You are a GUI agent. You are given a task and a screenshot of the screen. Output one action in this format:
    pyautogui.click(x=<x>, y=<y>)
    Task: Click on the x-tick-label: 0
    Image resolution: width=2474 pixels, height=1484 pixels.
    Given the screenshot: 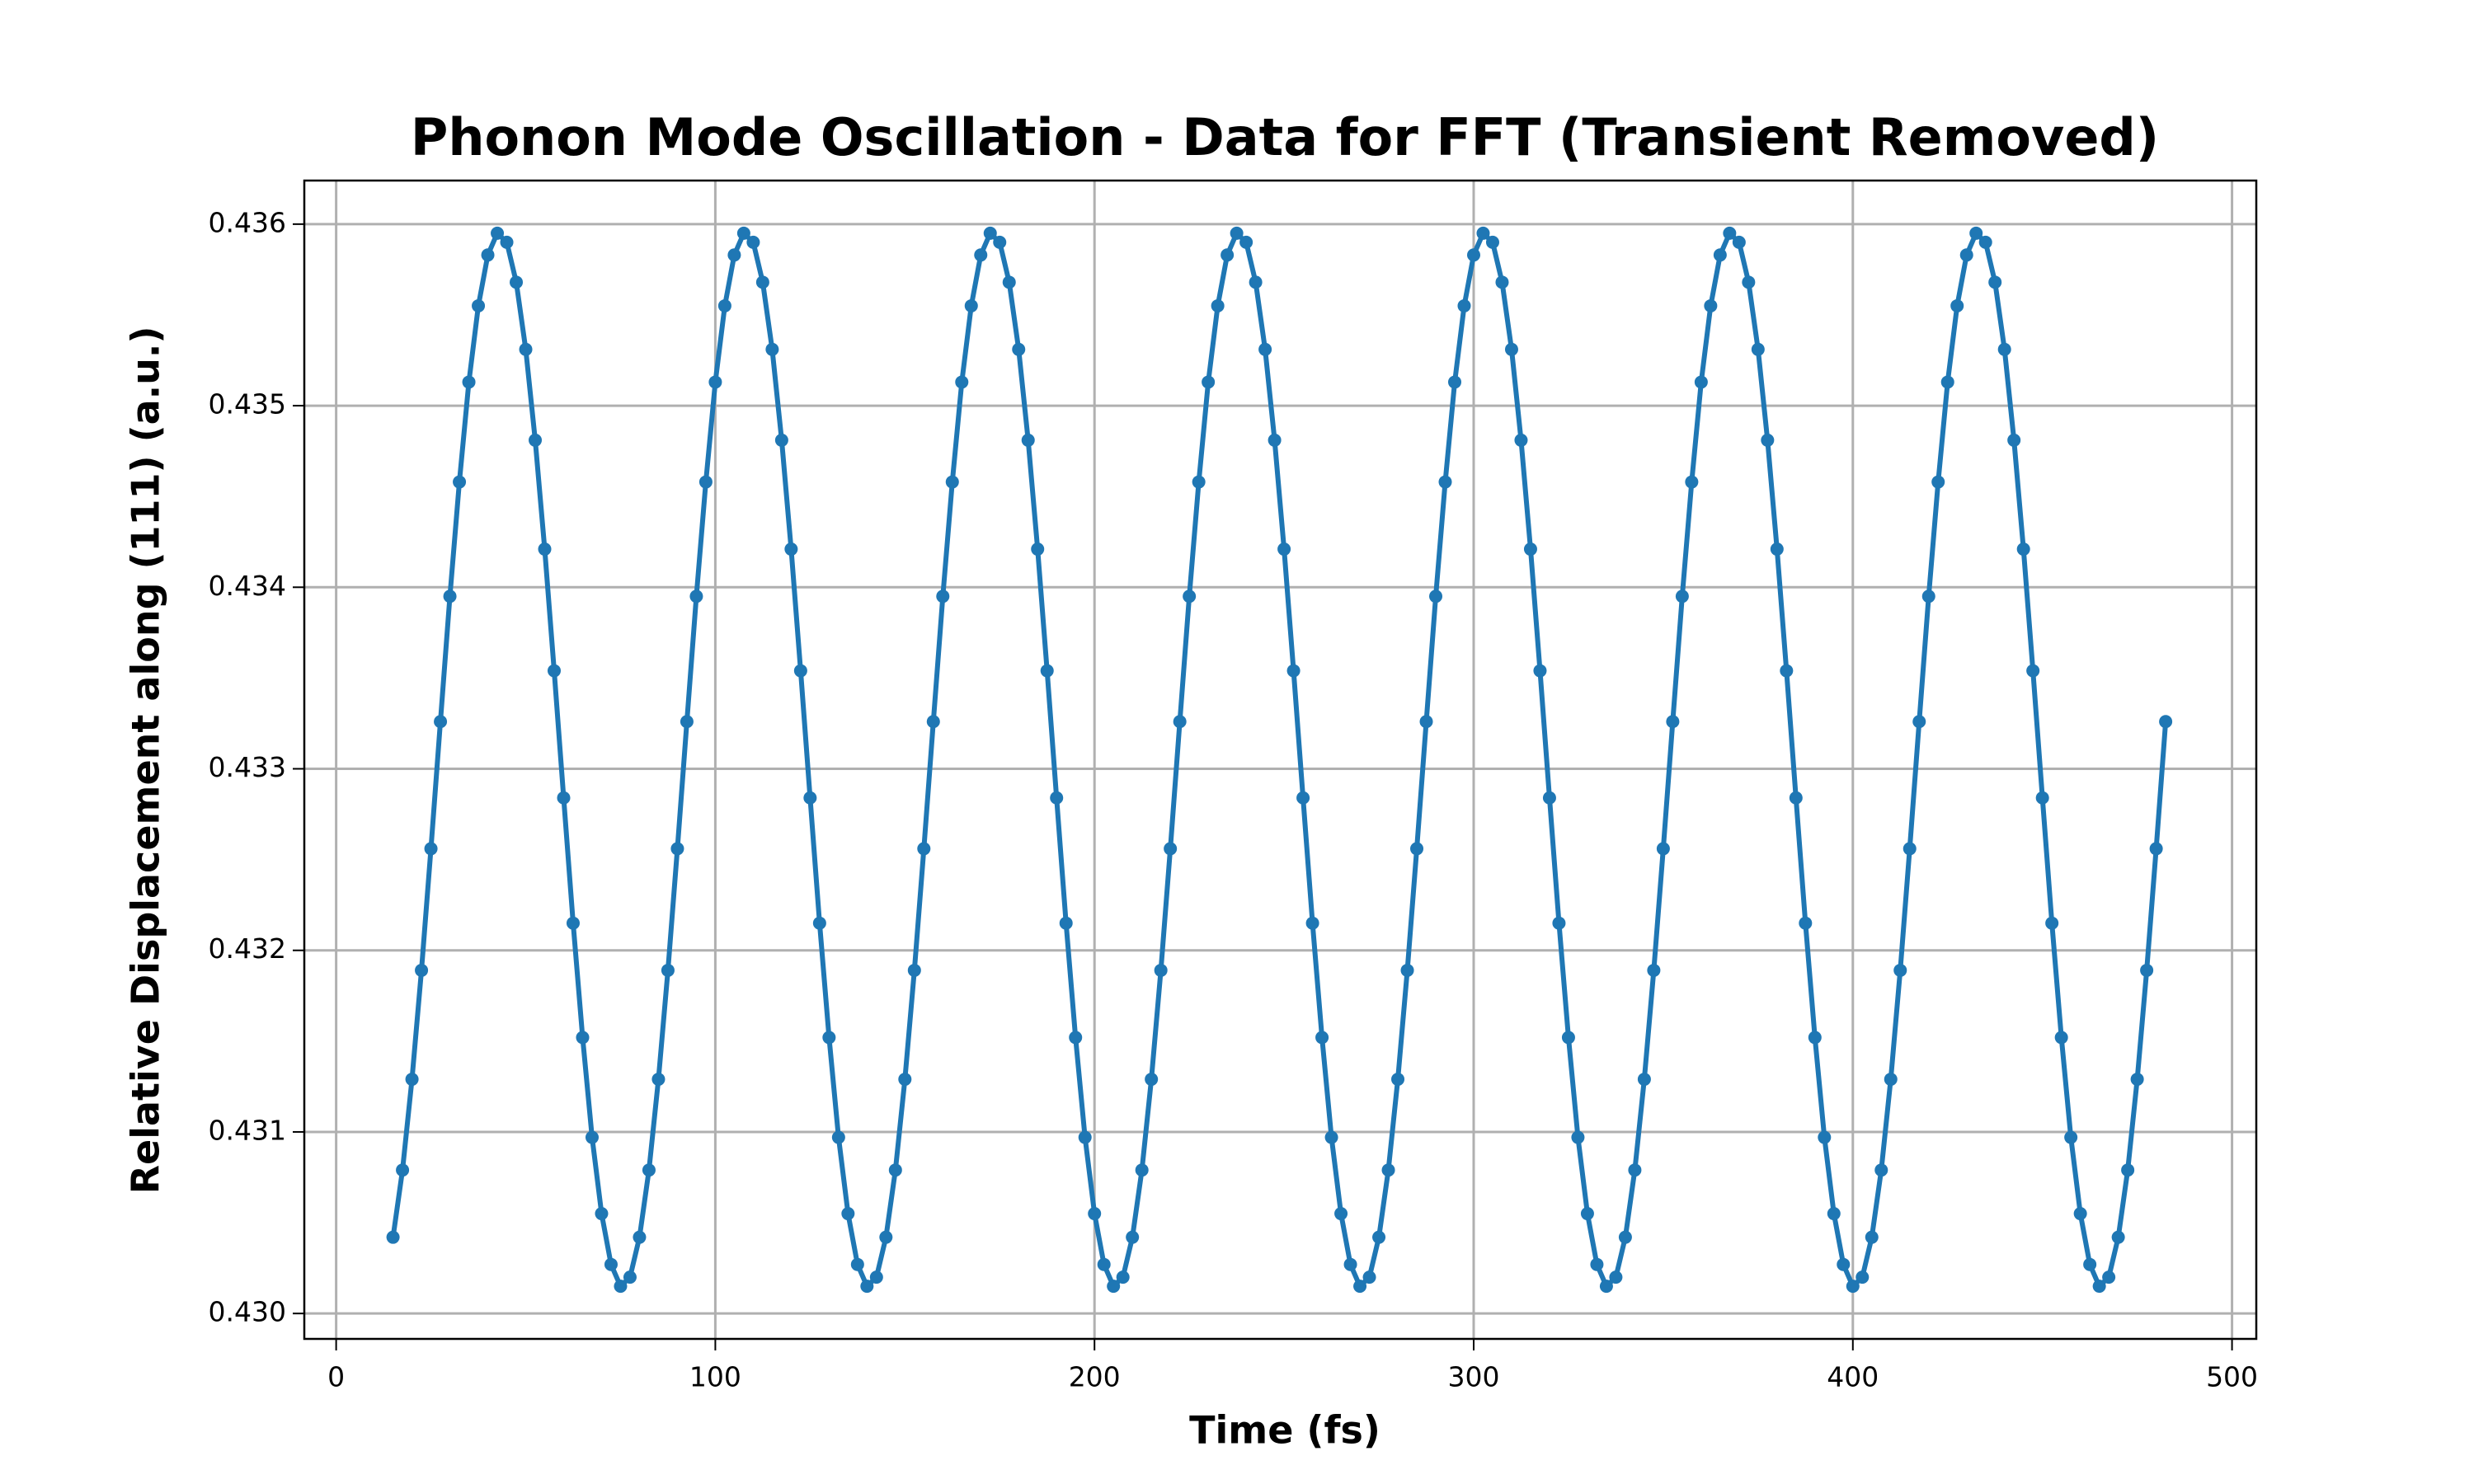 What is the action you would take?
    pyautogui.click(x=336, y=1377)
    